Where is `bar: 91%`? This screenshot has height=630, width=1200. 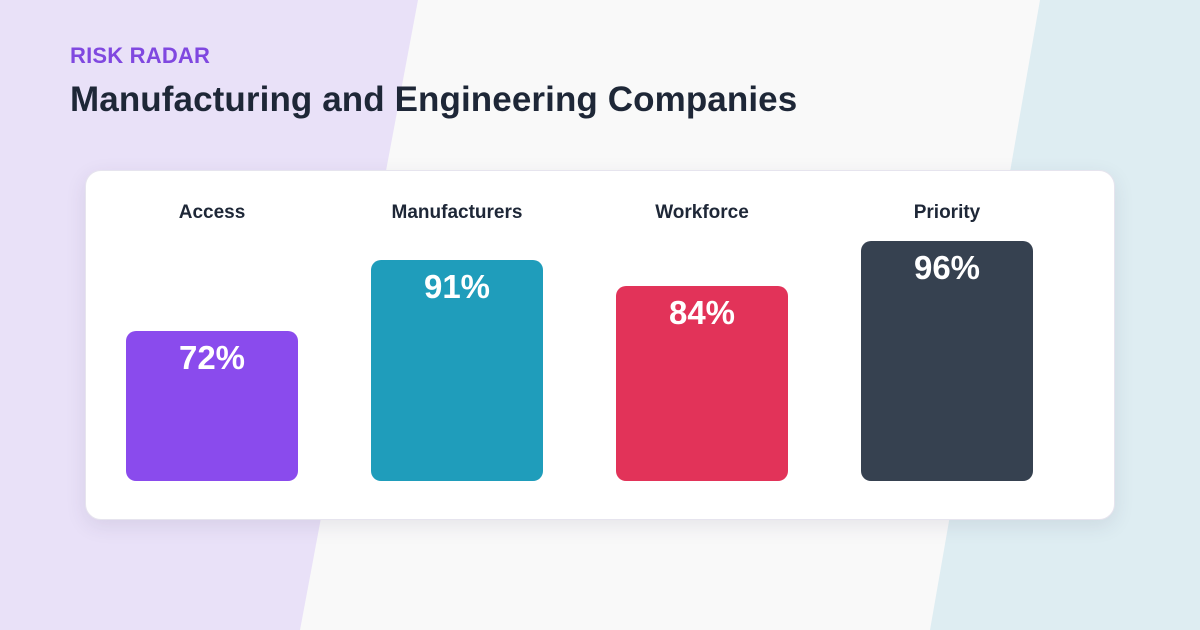 bar: 91% is located at coordinates (457, 370).